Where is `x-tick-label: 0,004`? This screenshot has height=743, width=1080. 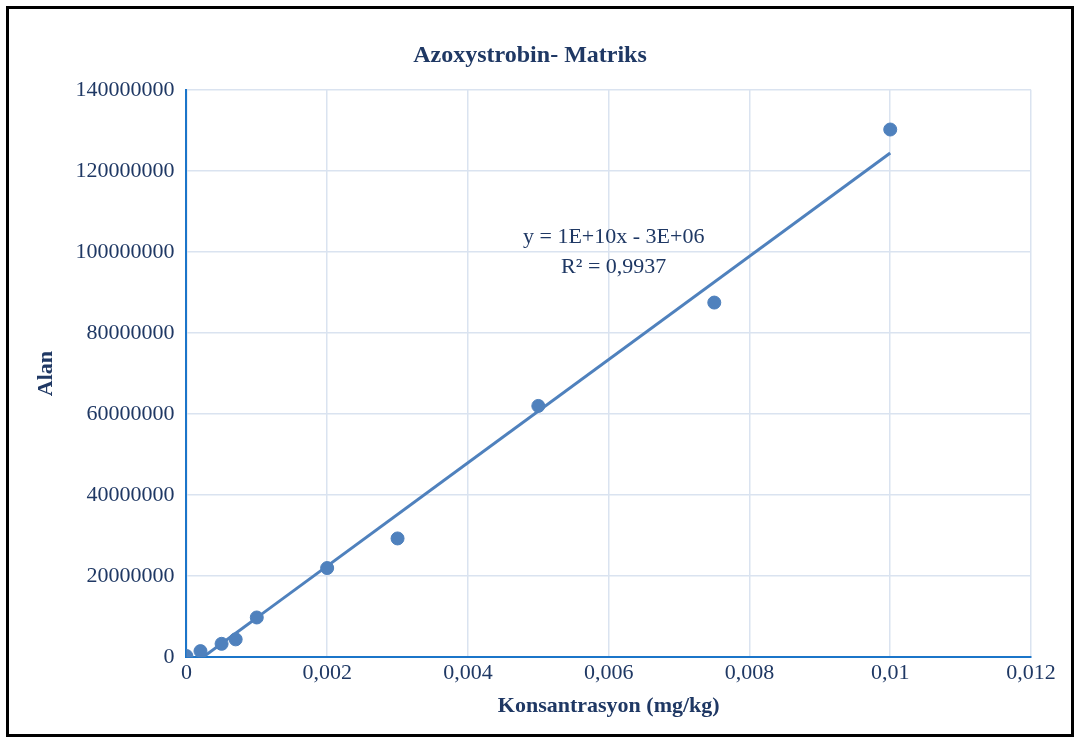 x-tick-label: 0,004 is located at coordinates (468, 672).